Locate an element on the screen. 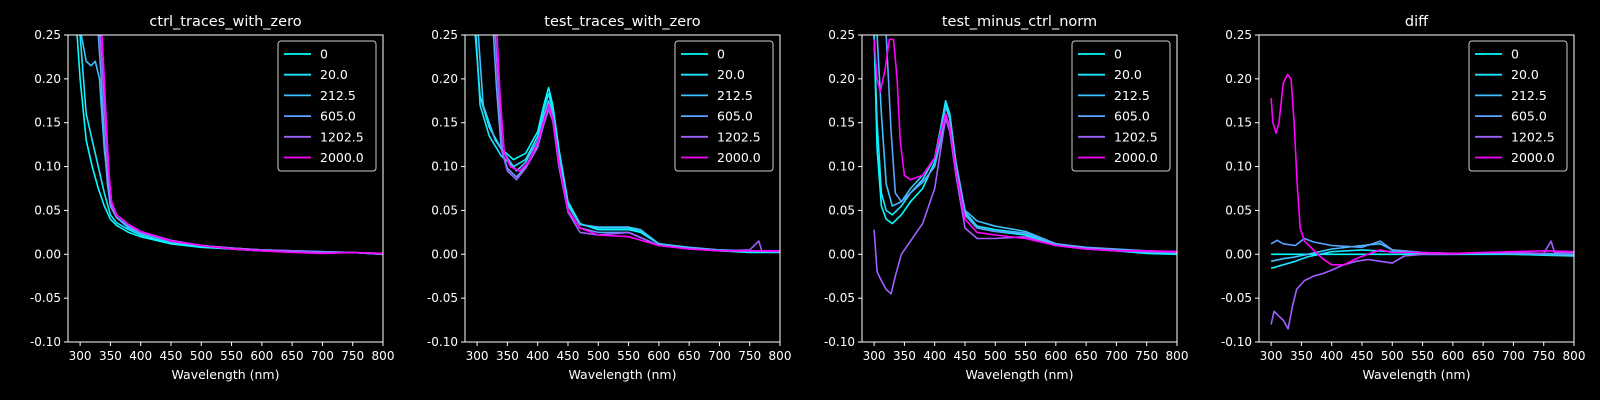  x-tick-label: 450 is located at coordinates (965, 356).